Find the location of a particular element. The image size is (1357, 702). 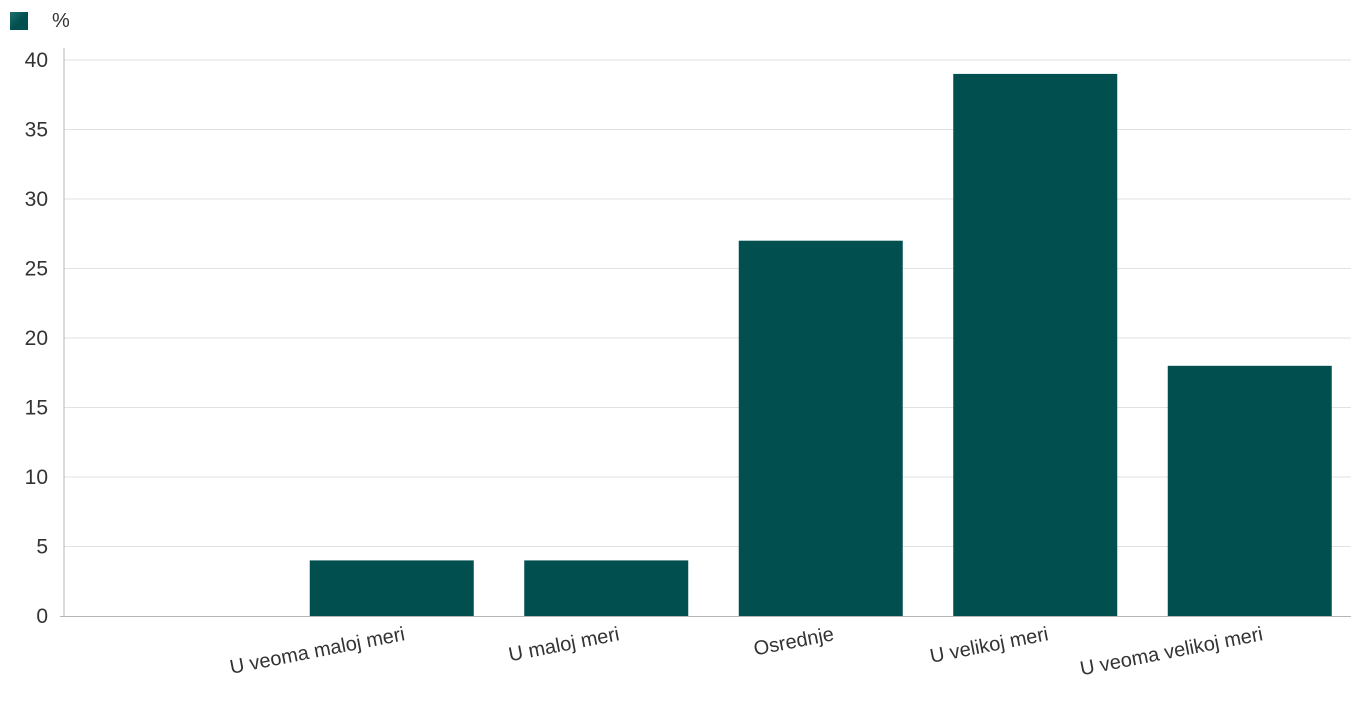

x-category-label: U velikoj meri is located at coordinates (989, 645).